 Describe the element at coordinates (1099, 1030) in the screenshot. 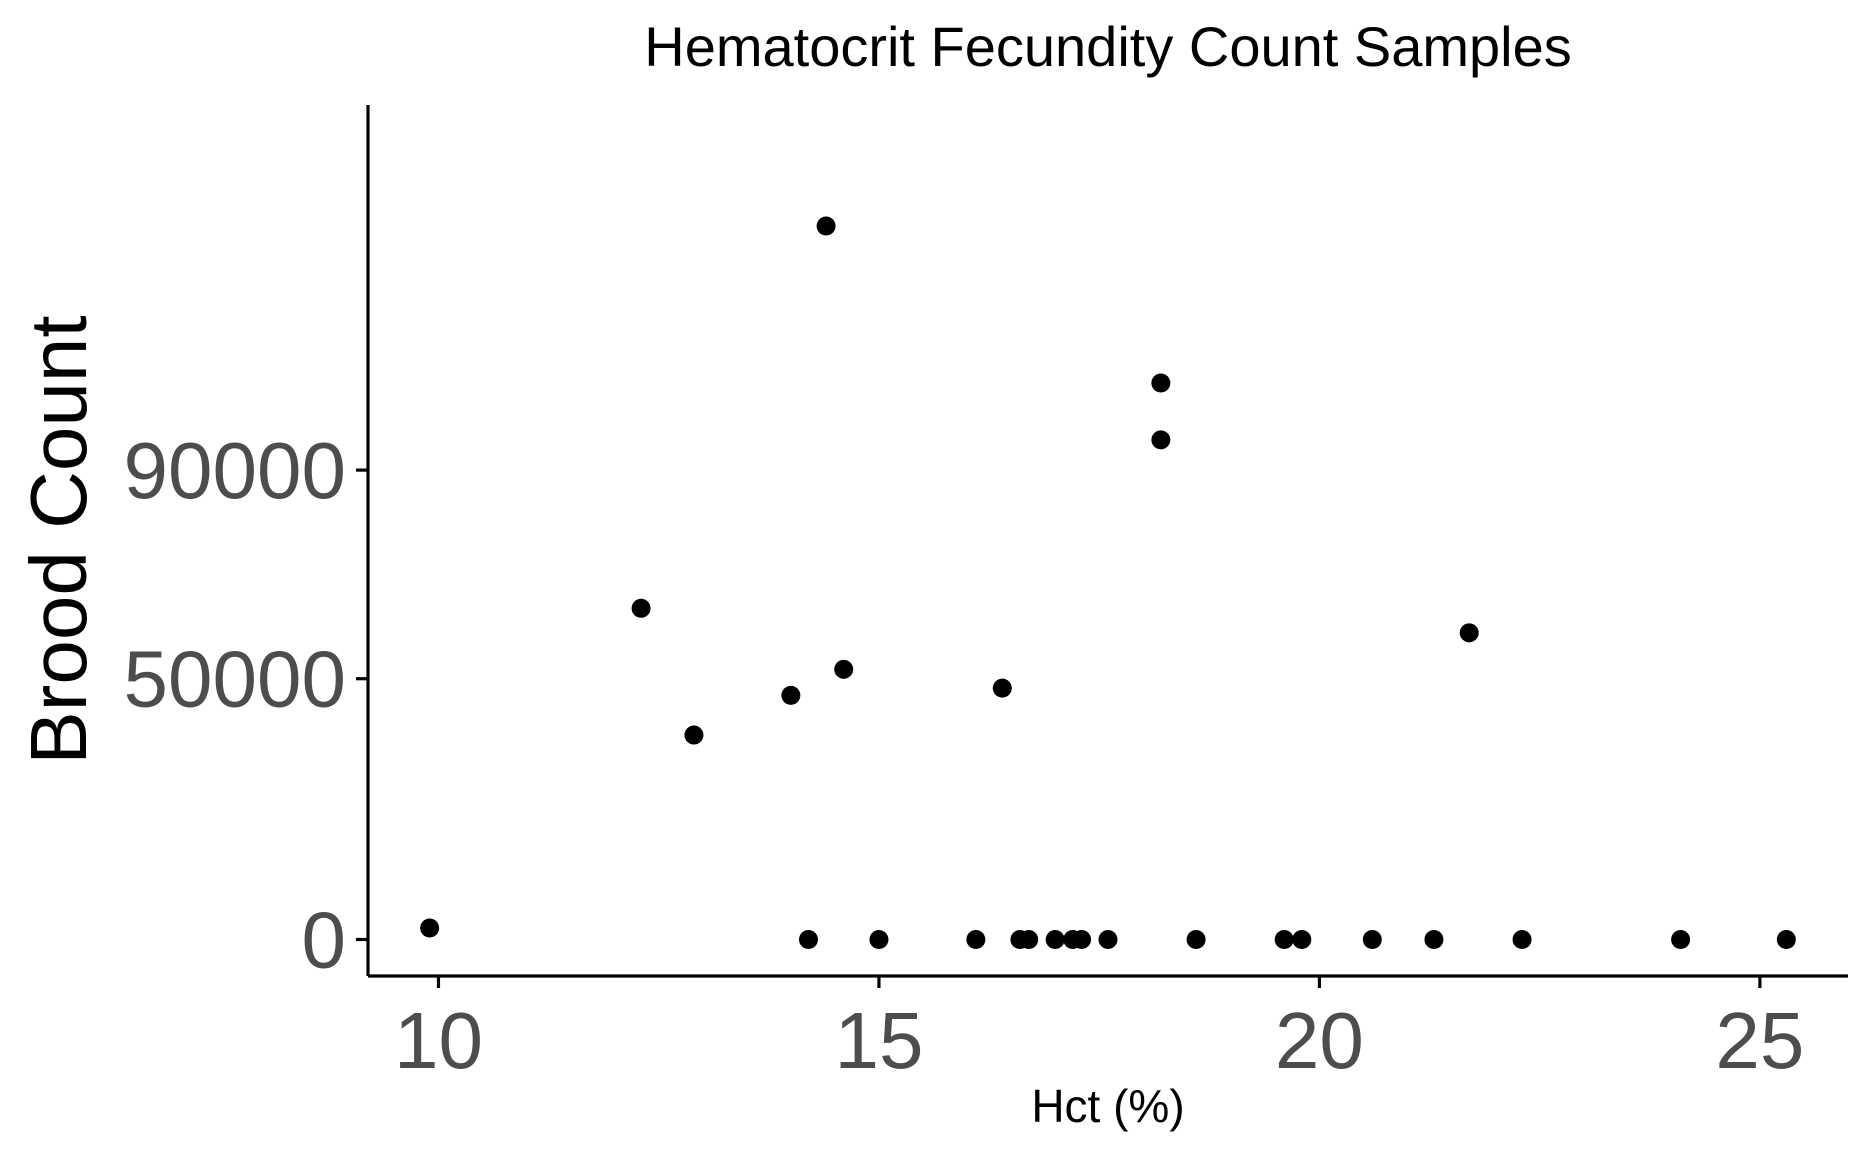

I see `x-axis-ticks: 10 15 20 25` at that location.